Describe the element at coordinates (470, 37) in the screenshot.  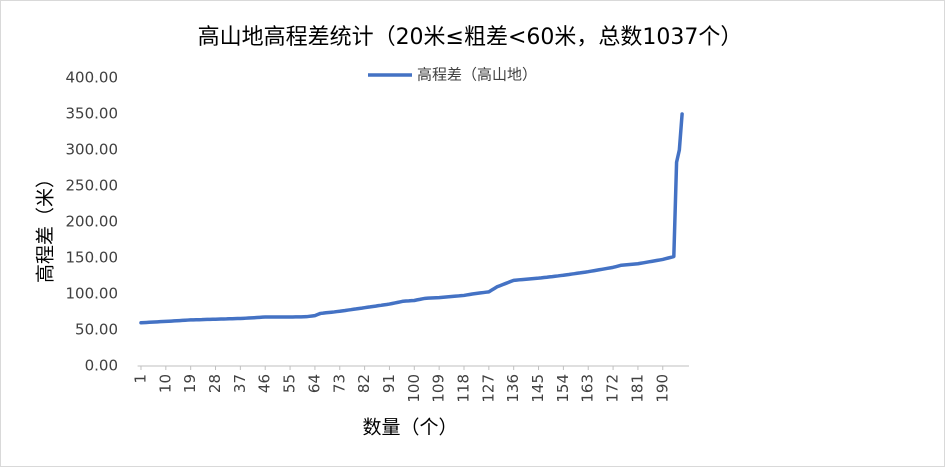
I see `chart-title: 高山地高程差统计（20米≤粗差<60米，总数1037个）` at that location.